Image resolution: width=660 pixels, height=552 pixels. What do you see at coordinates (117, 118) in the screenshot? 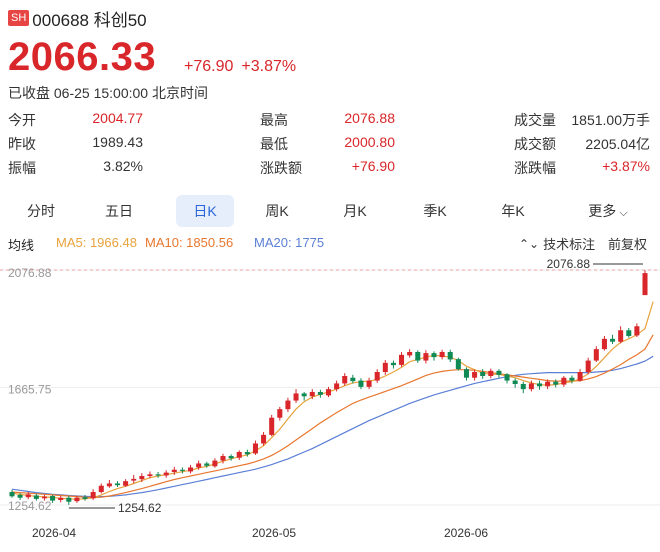
I see `stat-value: 2004.77` at bounding box center [117, 118].